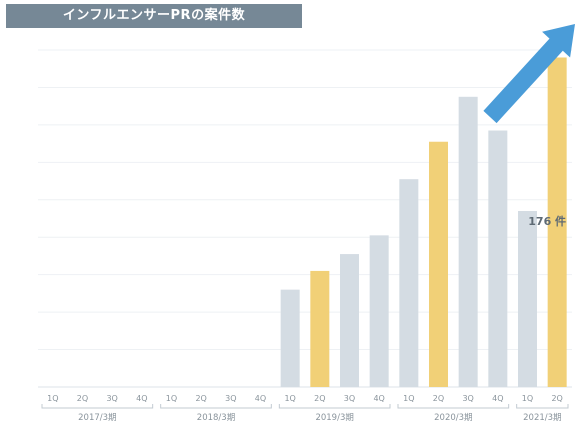 The image size is (584, 428). I want to click on tick-label-4: 1Q, so click(171, 398).